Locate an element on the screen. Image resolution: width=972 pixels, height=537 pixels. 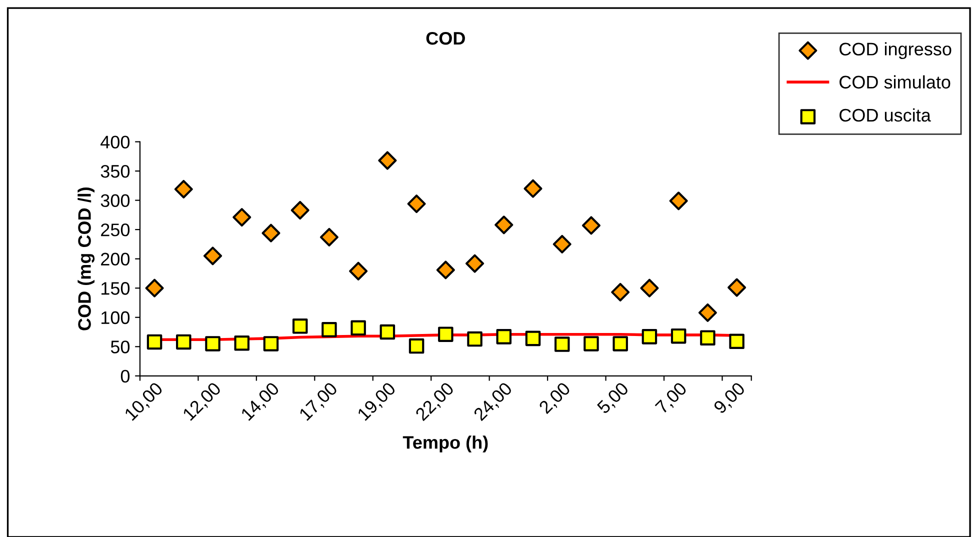
legend-label: COD simulato is located at coordinates (895, 82).